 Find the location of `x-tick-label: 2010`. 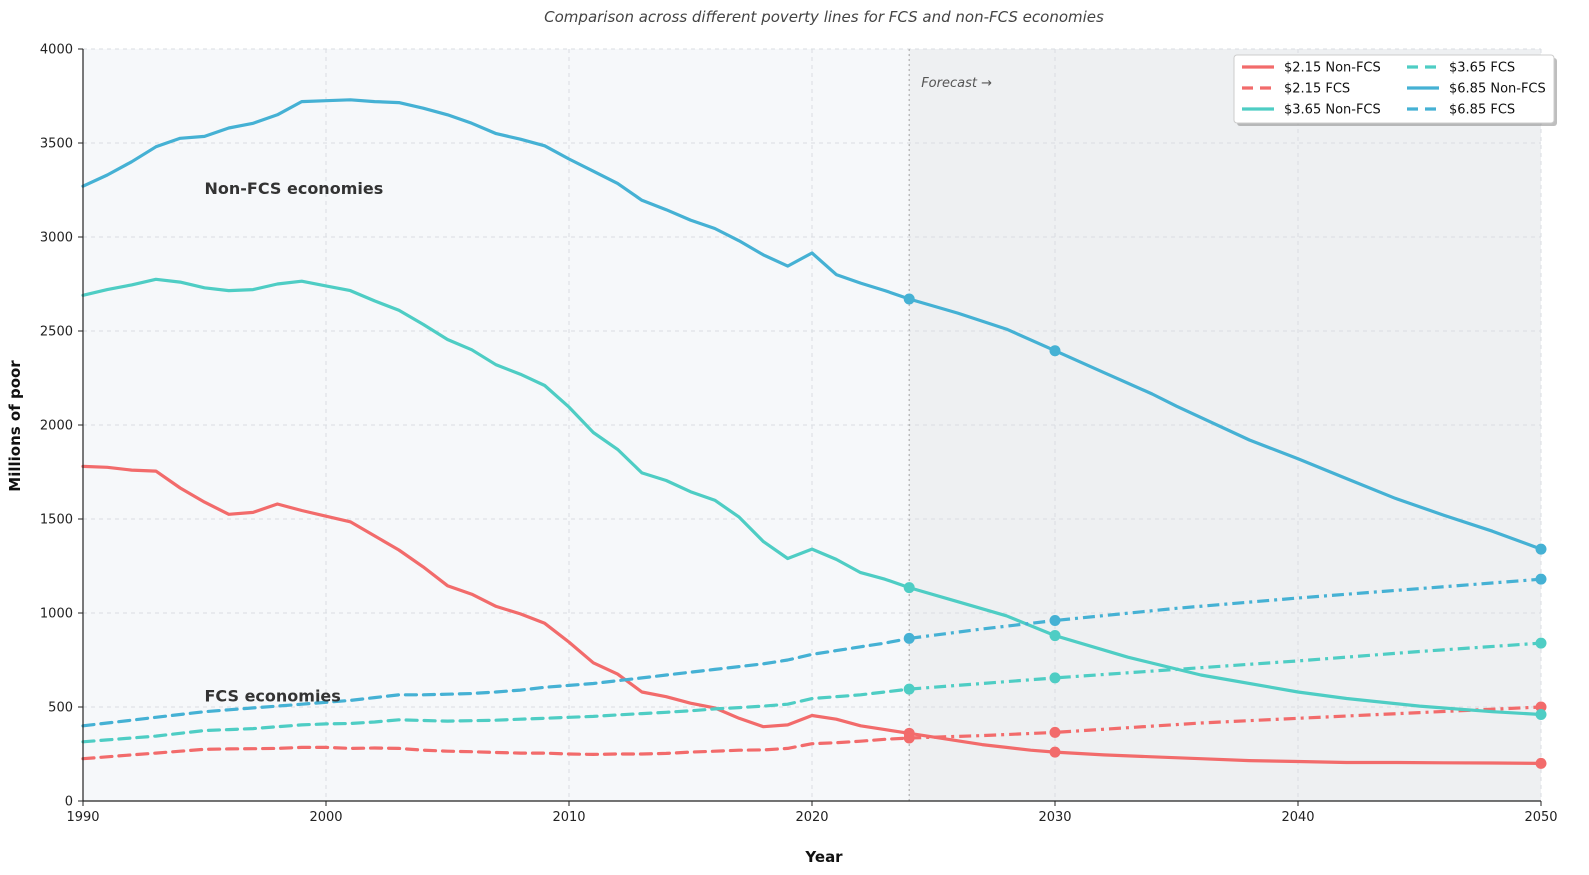

x-tick-label: 2010 is located at coordinates (568, 817).